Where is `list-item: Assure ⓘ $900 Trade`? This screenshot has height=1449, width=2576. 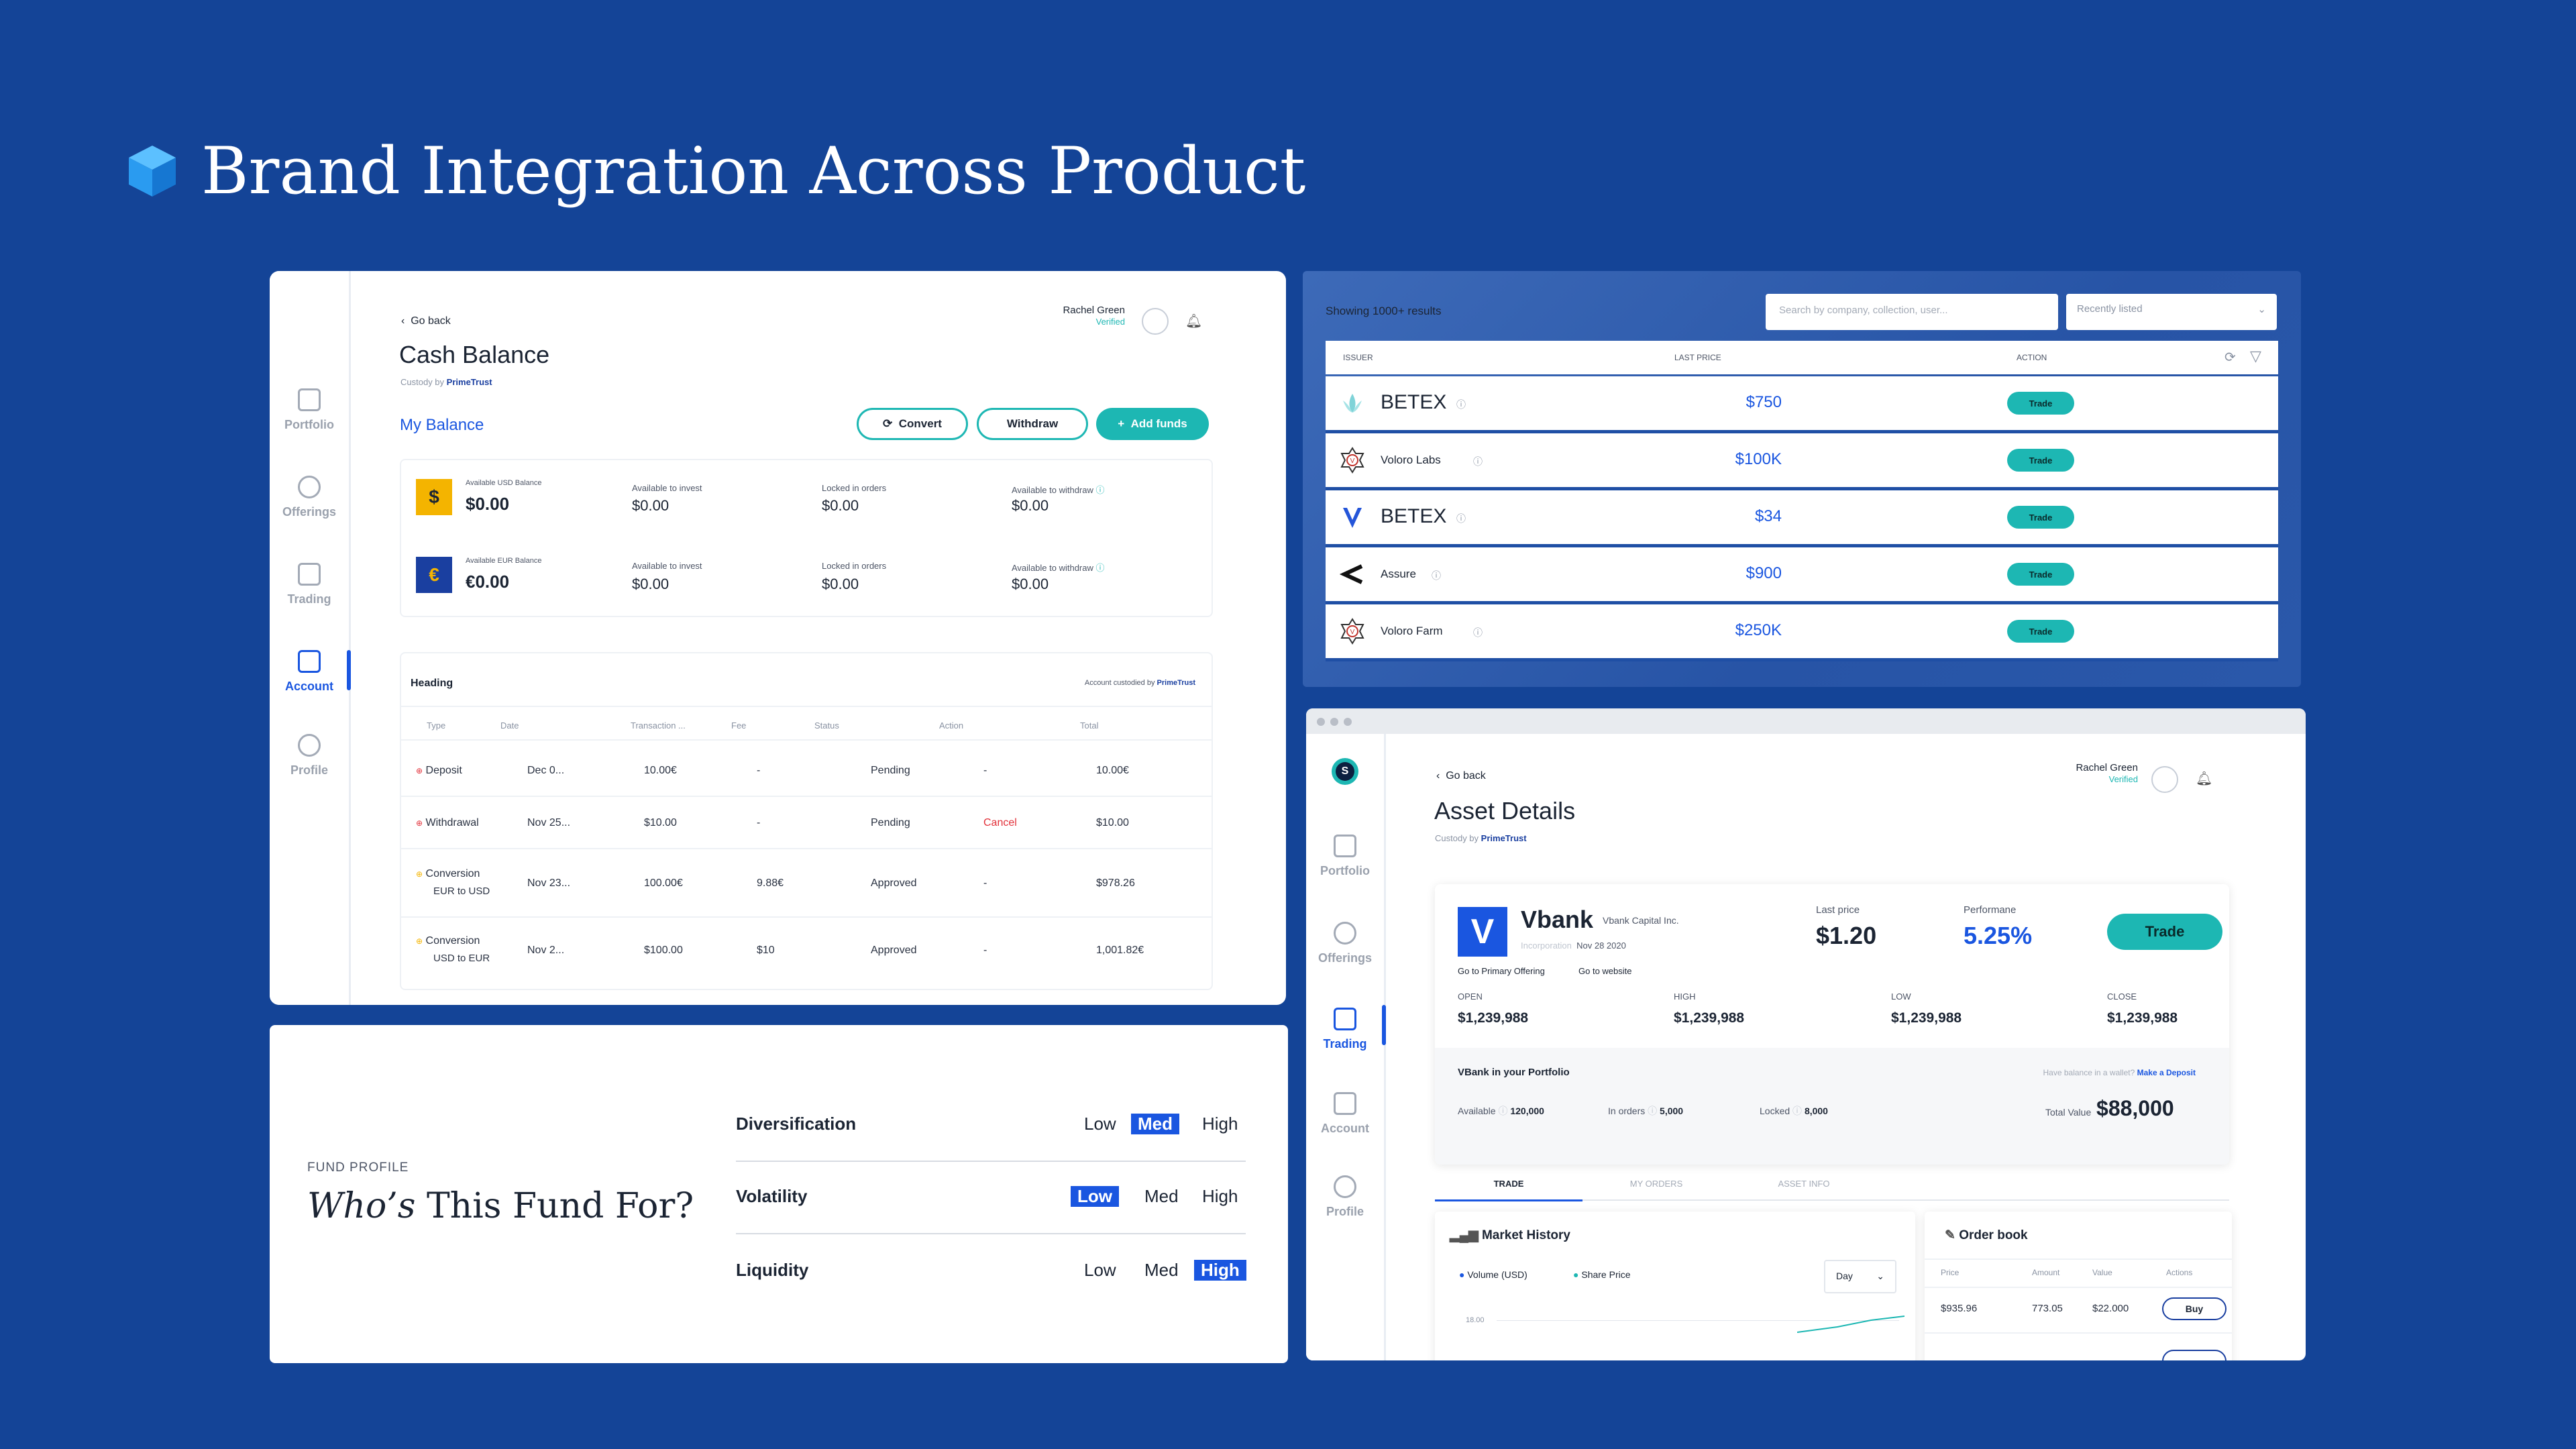
list-item: Assure ⓘ $900 Trade is located at coordinates (1802, 575).